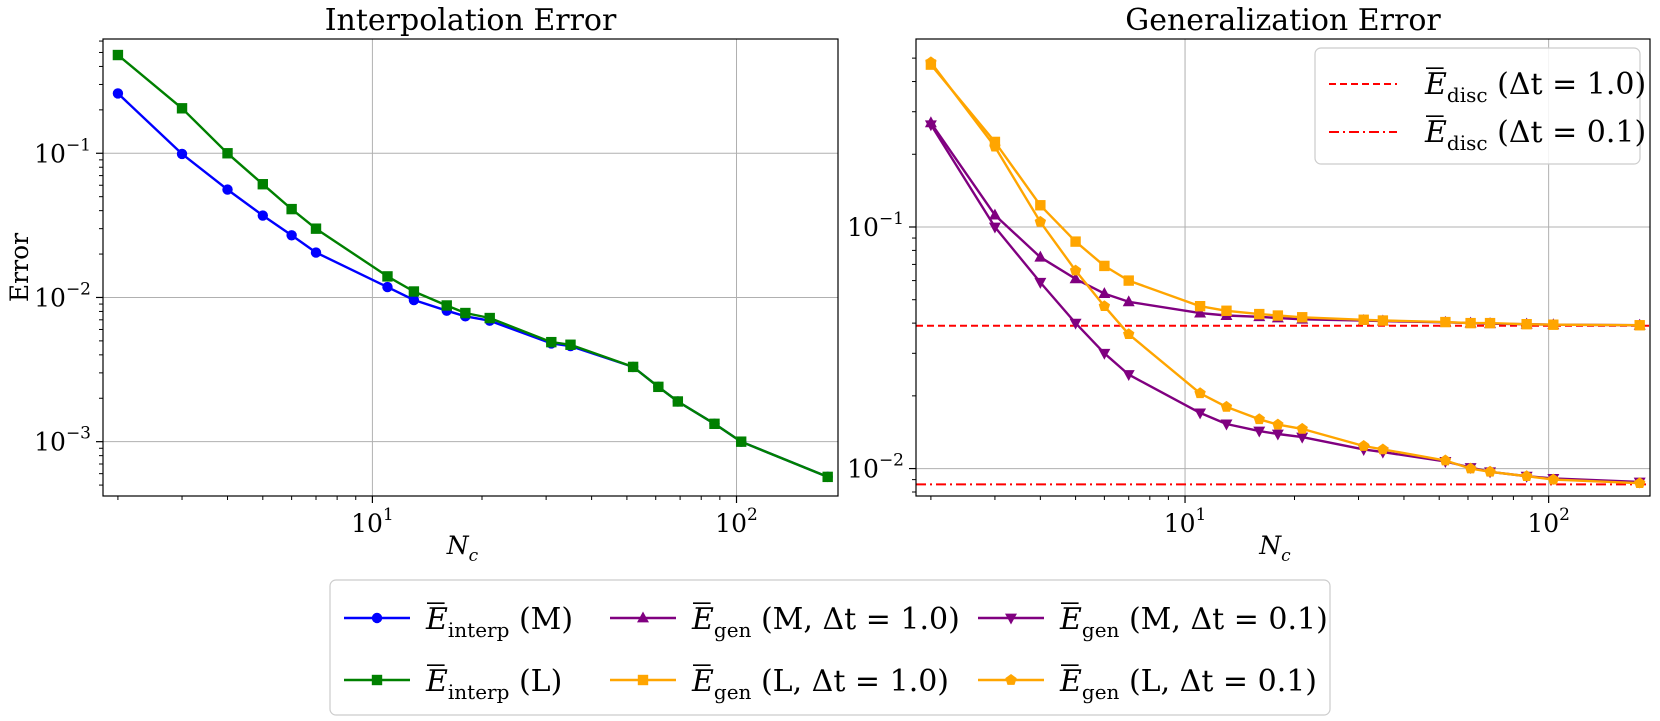  I want to click on legend-label-5: Egen (M, Δt = 0.1), so click(1193, 622).